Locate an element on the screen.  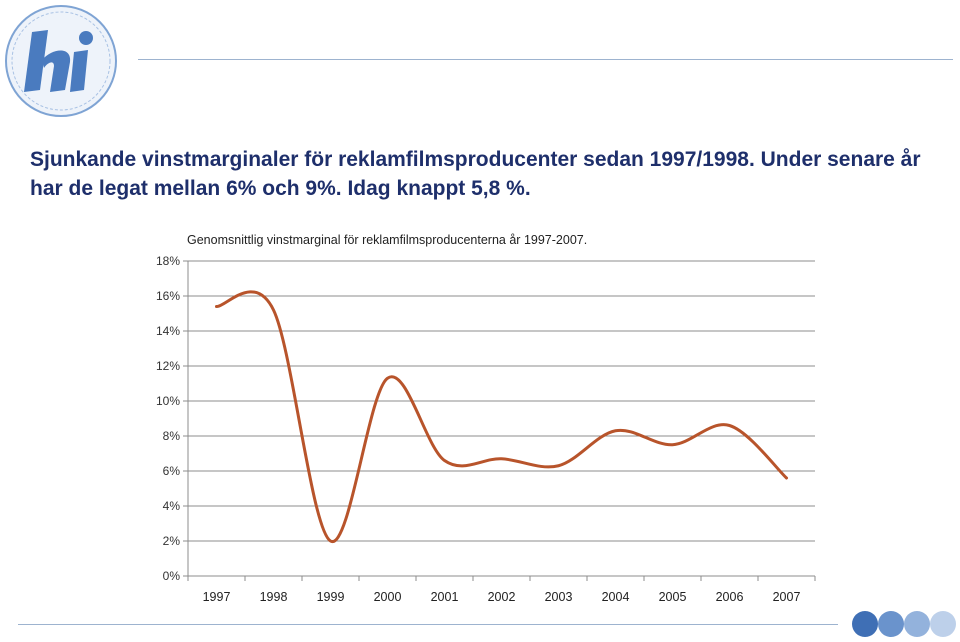
y-tick-label: 2% is located at coordinates (172, 541).